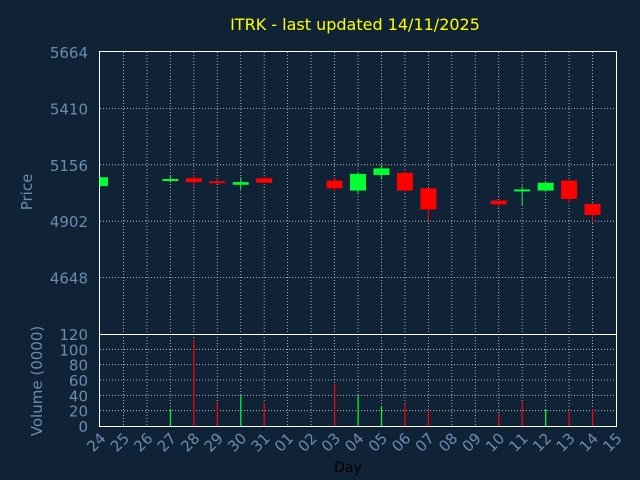 This screenshot has height=480, width=640. Describe the element at coordinates (83, 427) in the screenshot. I see `volume-tick-label: 0` at that location.